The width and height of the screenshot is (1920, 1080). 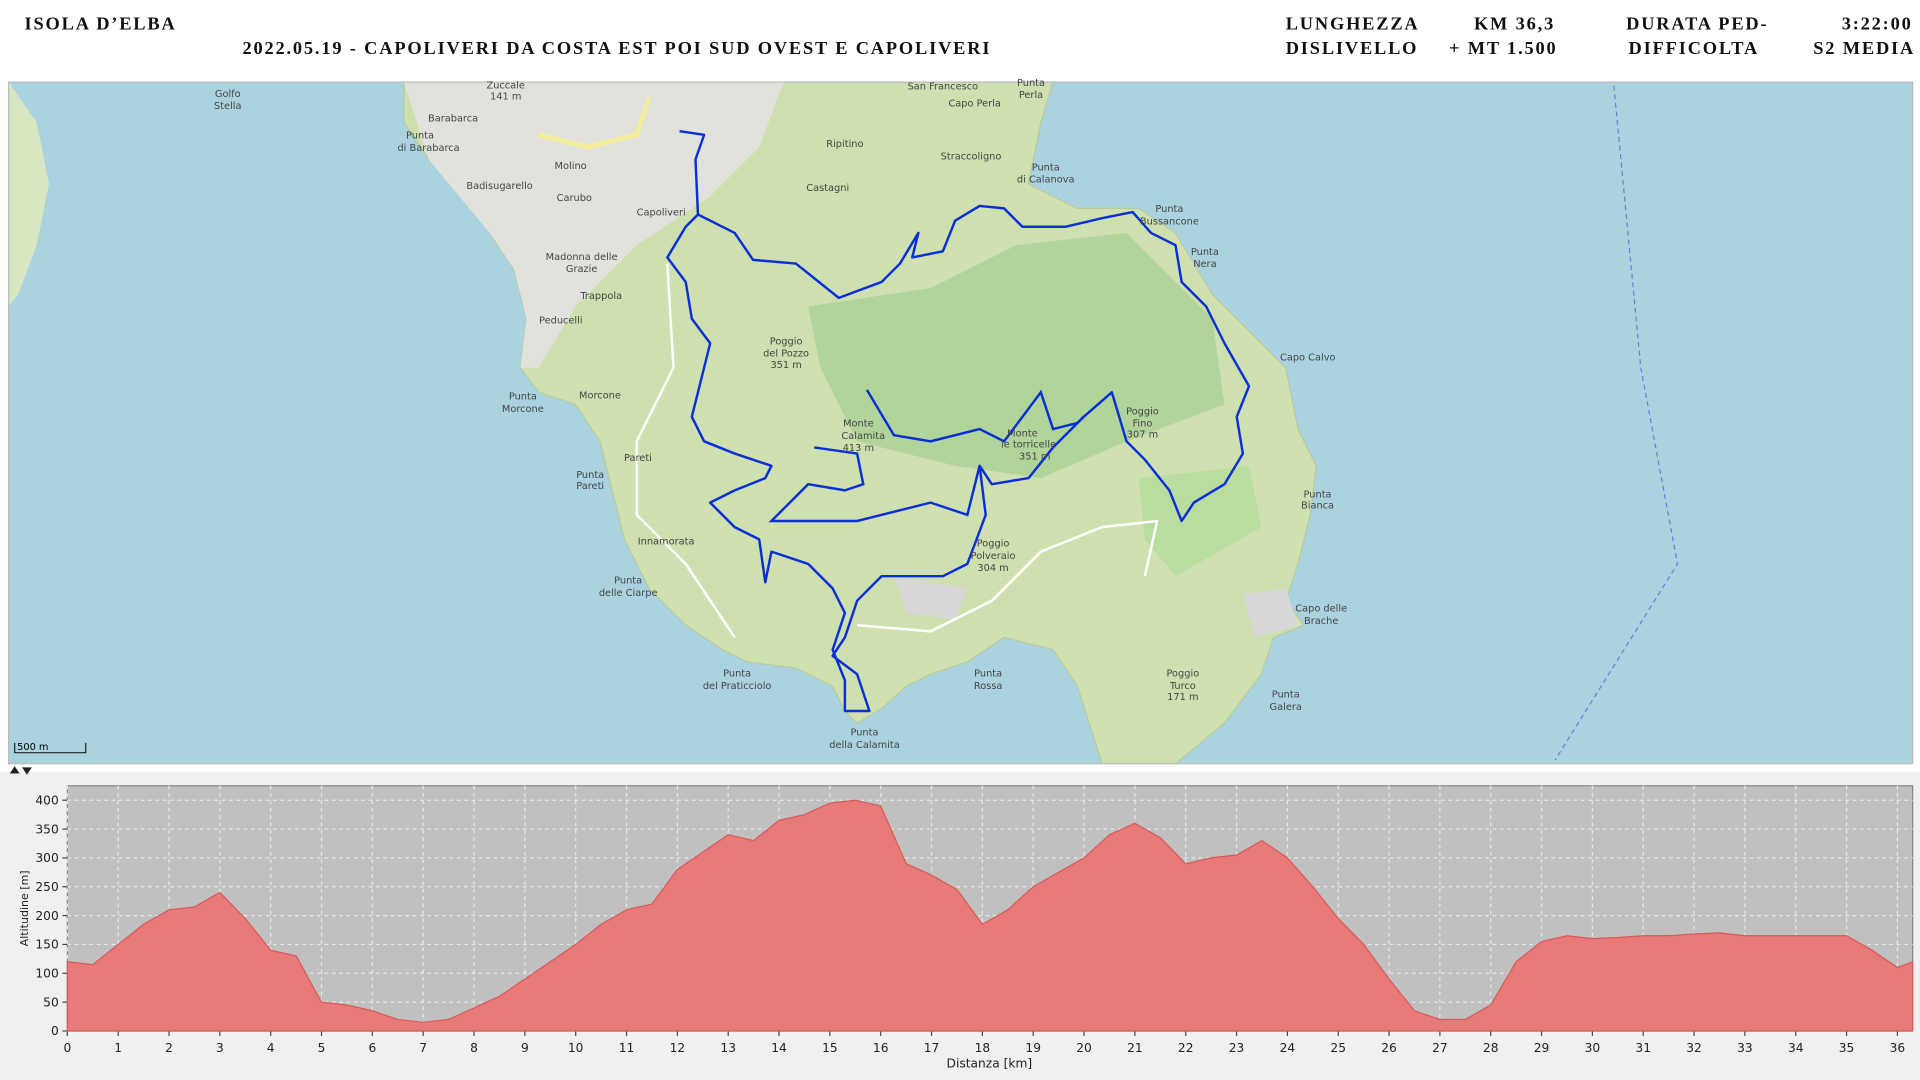 I want to click on place-label: Capo Calvo, so click(x=1308, y=357).